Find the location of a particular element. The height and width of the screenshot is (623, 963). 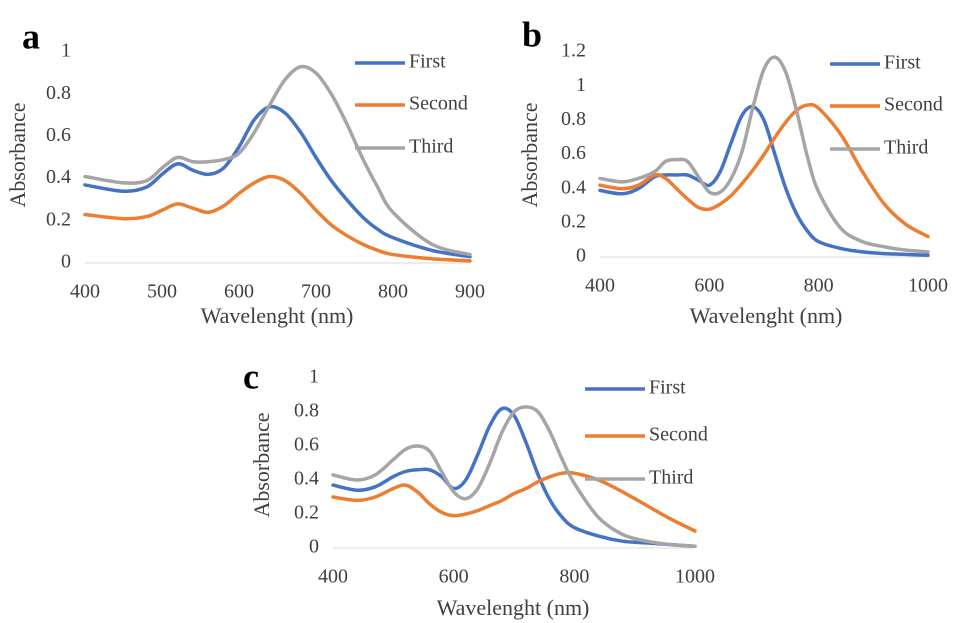

panel-label: b is located at coordinates (532, 34).